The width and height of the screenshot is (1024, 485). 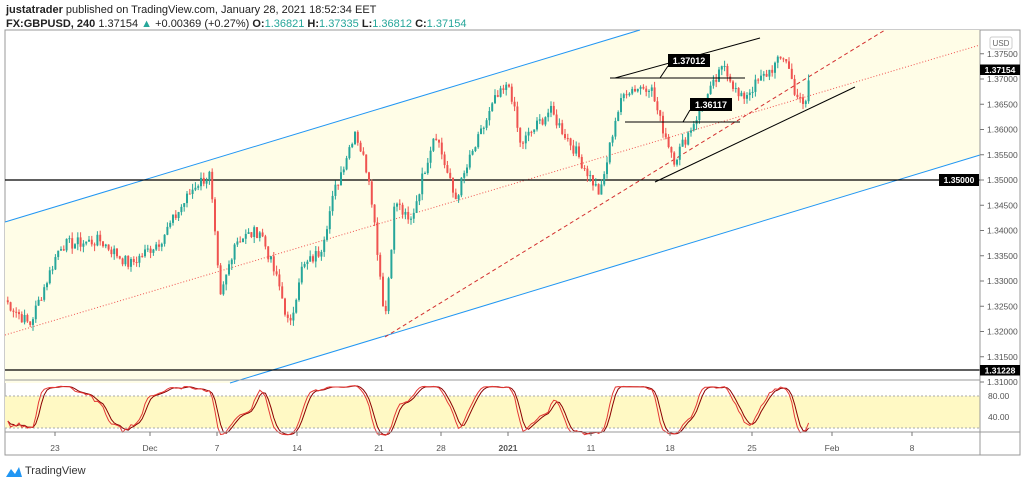 What do you see at coordinates (217, 448) in the screenshot?
I see `time-tick: 7` at bounding box center [217, 448].